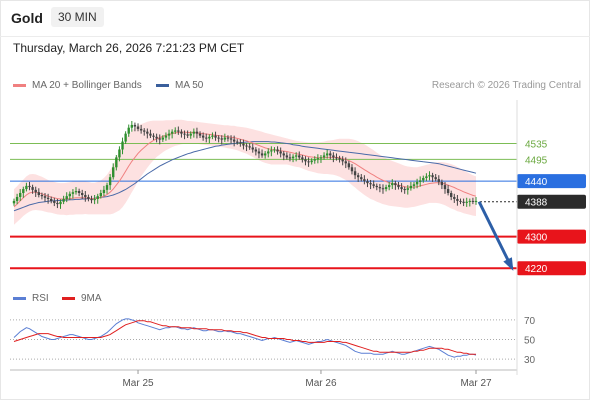  I want to click on rsi-series-rsi, so click(245, 338).